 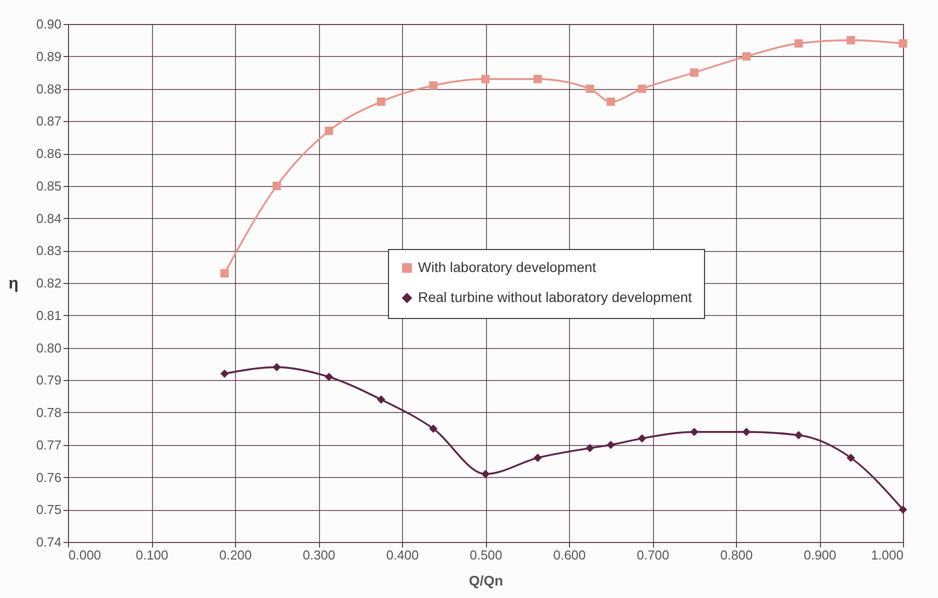 What do you see at coordinates (235, 555) in the screenshot?
I see `x-tick-label: 0.200` at bounding box center [235, 555].